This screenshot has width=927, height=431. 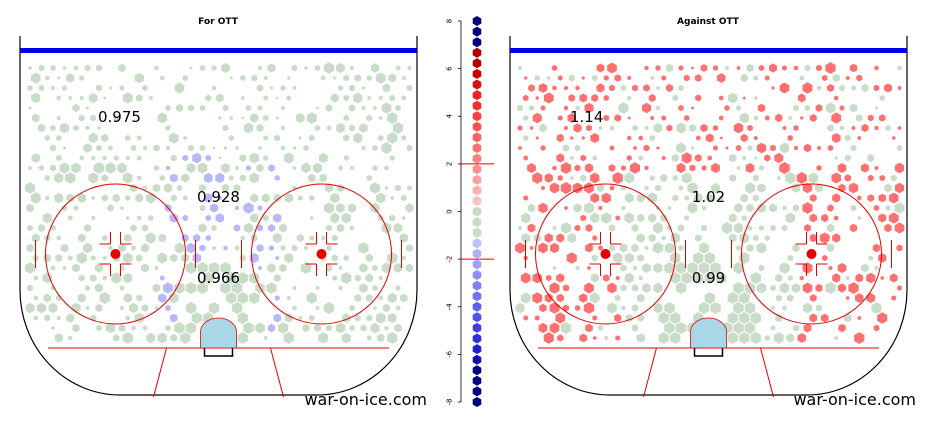 I want to click on zone-value-slot: 1.02, so click(x=708, y=197).